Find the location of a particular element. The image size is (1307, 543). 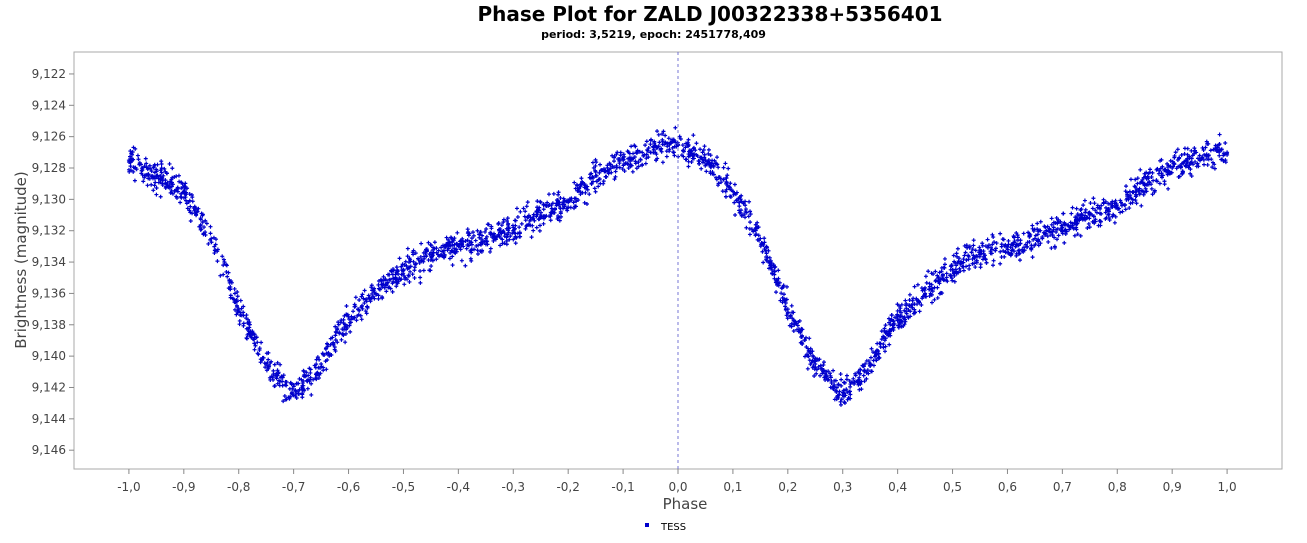

y-tick-label: 9,122 is located at coordinates (49, 74).